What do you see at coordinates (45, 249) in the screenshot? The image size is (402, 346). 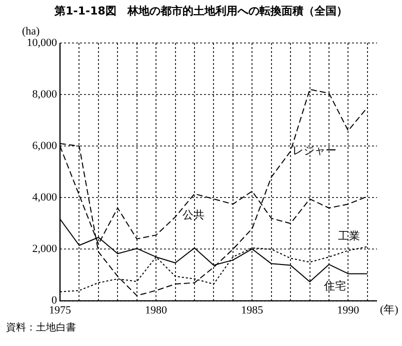 I see `y-tick-label: 2,000` at bounding box center [45, 249].